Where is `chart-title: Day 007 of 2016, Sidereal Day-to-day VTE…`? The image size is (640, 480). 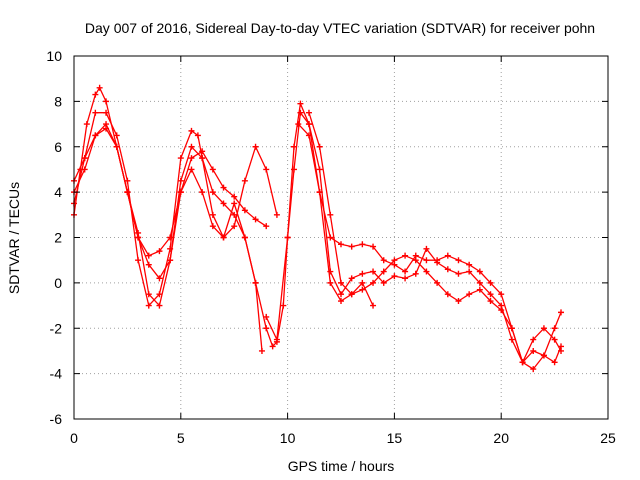 chart-title: Day 007 of 2016, Sidereal Day-to-day VTE… is located at coordinates (340, 28).